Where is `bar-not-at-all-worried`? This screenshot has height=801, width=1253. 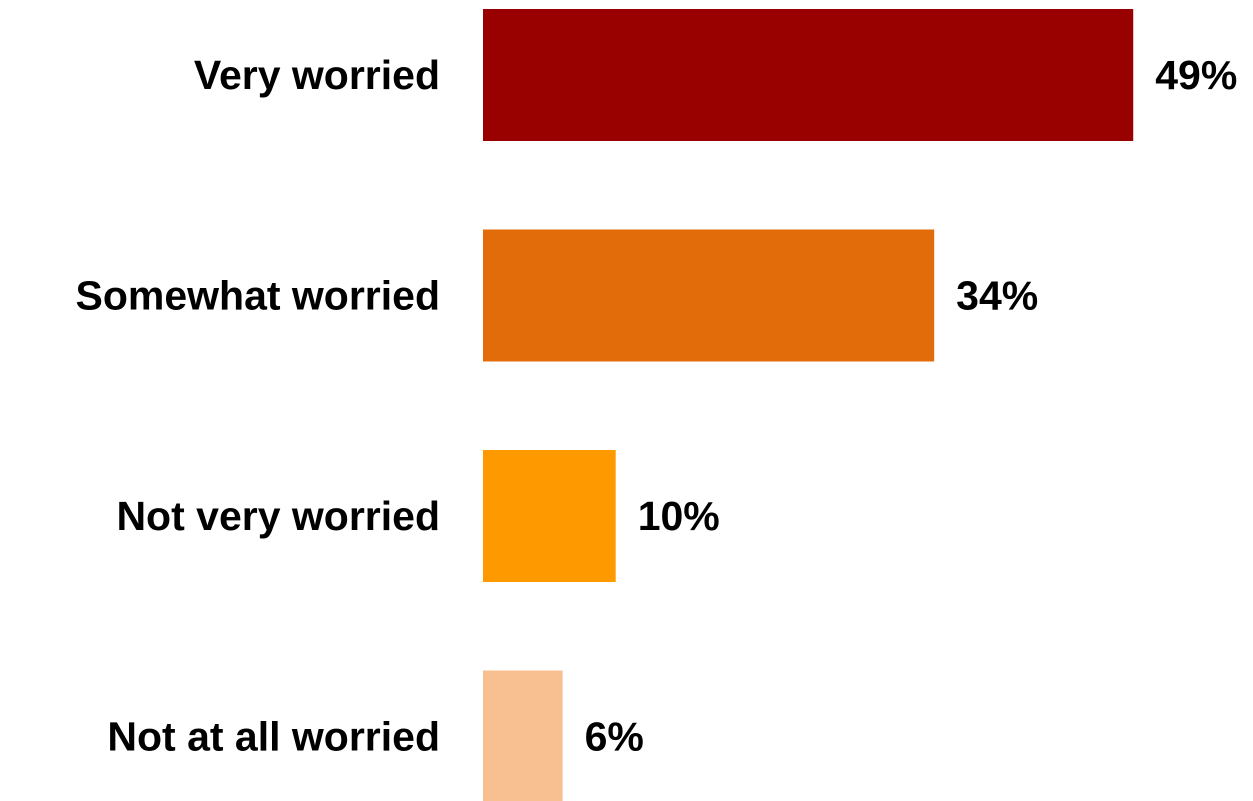 bar-not-at-all-worried is located at coordinates (523, 735).